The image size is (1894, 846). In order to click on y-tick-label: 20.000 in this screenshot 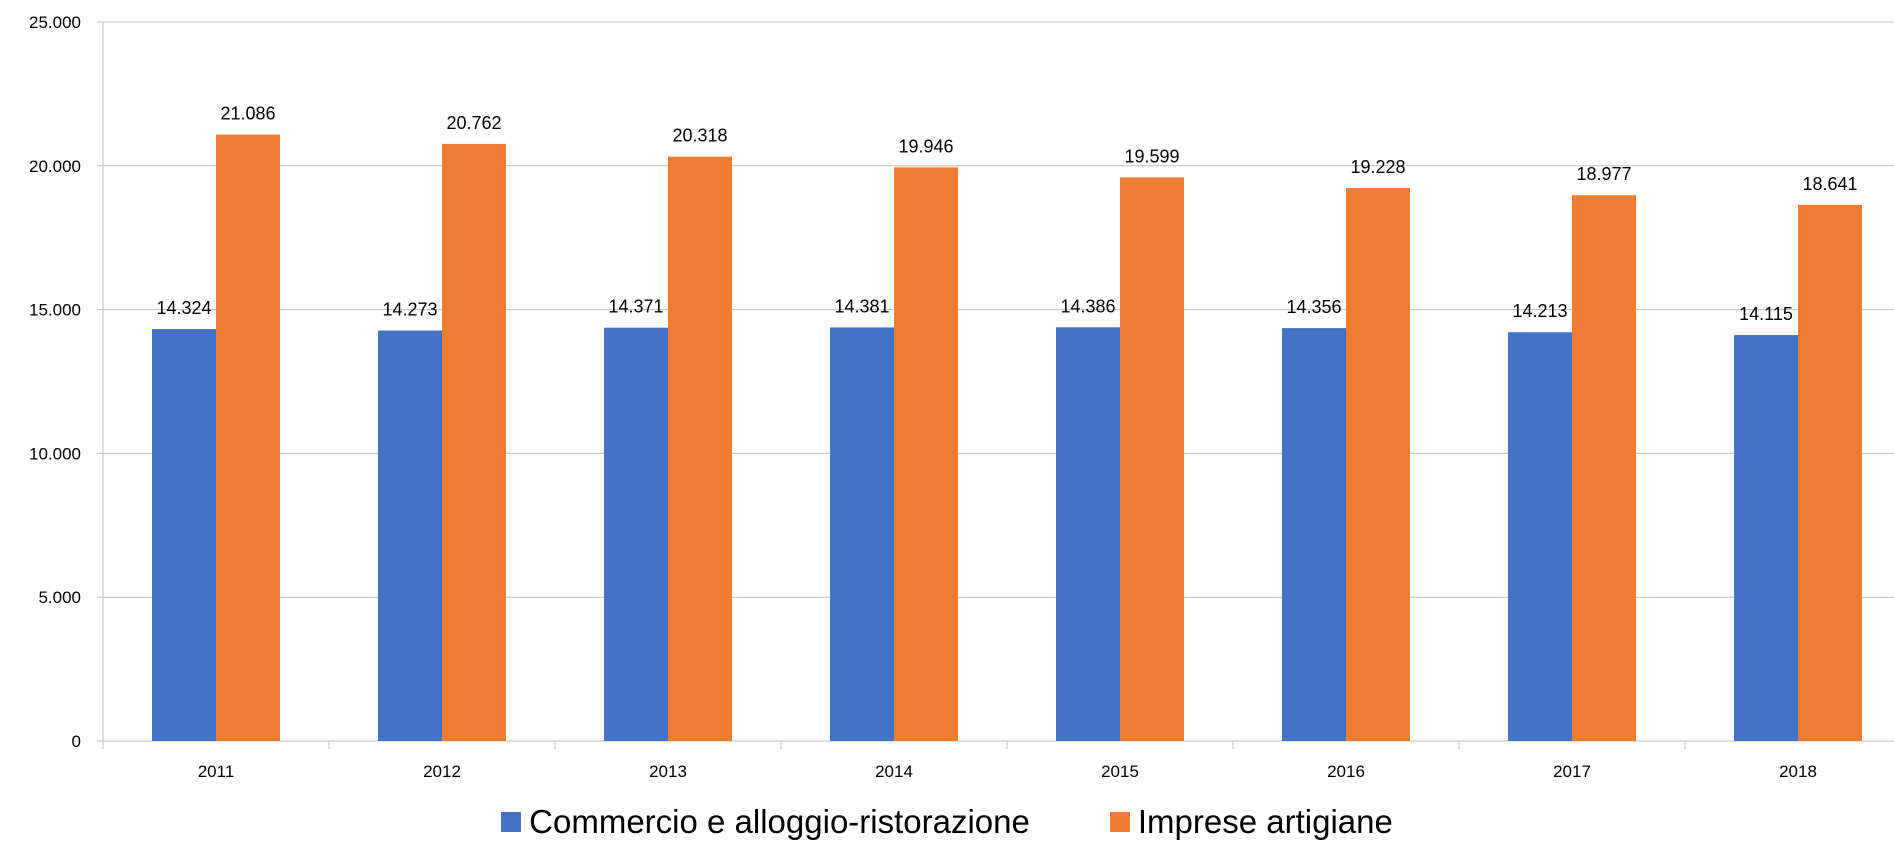, I will do `click(55, 166)`.